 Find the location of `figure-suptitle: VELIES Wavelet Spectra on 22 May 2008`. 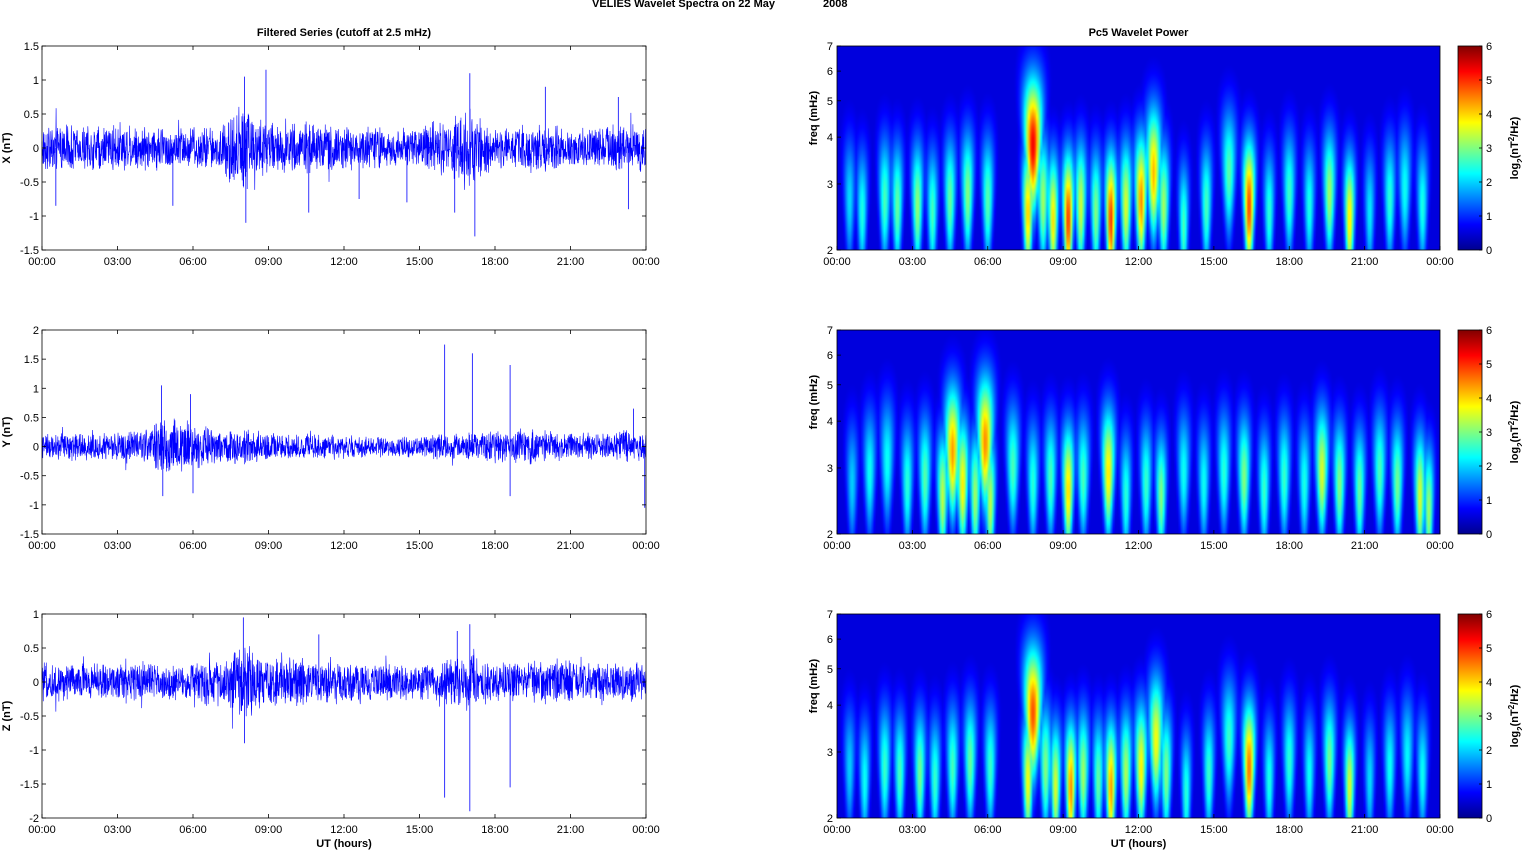

figure-suptitle: VELIES Wavelet Spectra on 22 May 2008 is located at coordinates (761, 6).